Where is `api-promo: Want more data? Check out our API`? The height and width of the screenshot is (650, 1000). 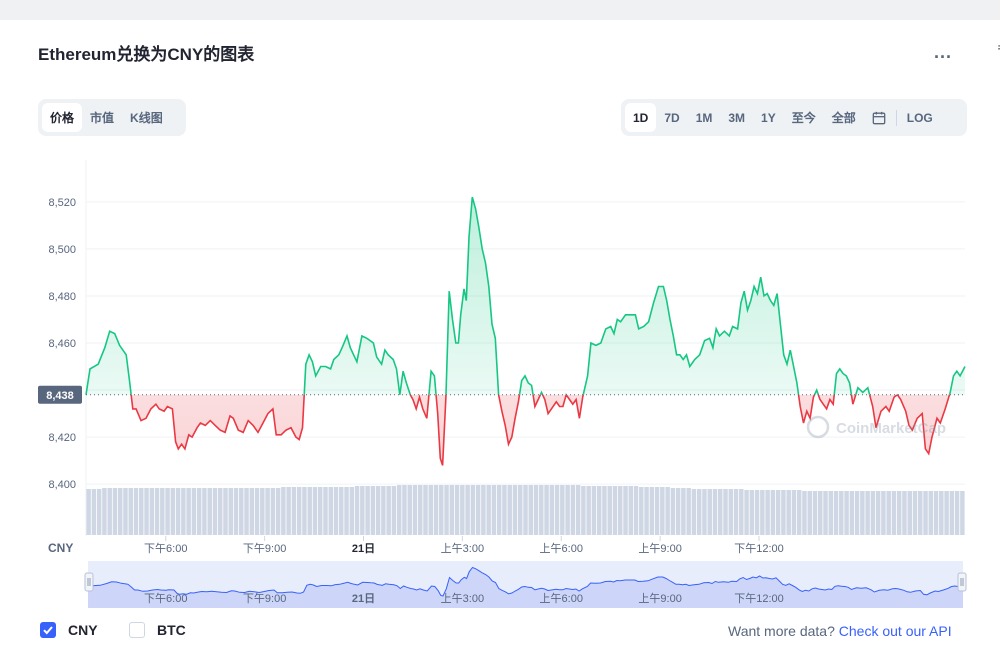 api-promo: Want more data? Check out our API is located at coordinates (840, 631).